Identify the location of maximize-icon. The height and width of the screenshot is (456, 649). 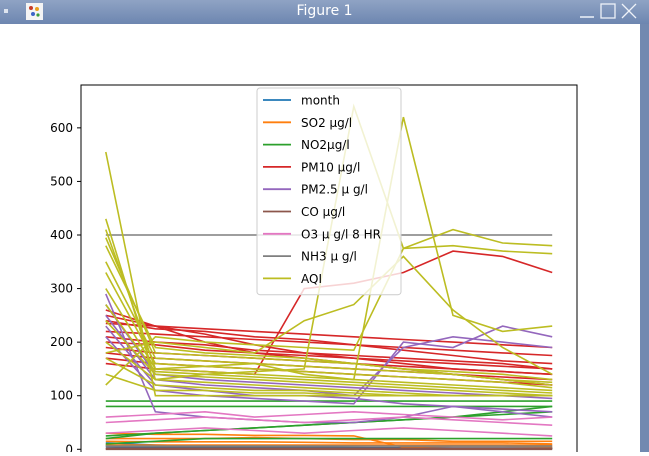
(608, 11).